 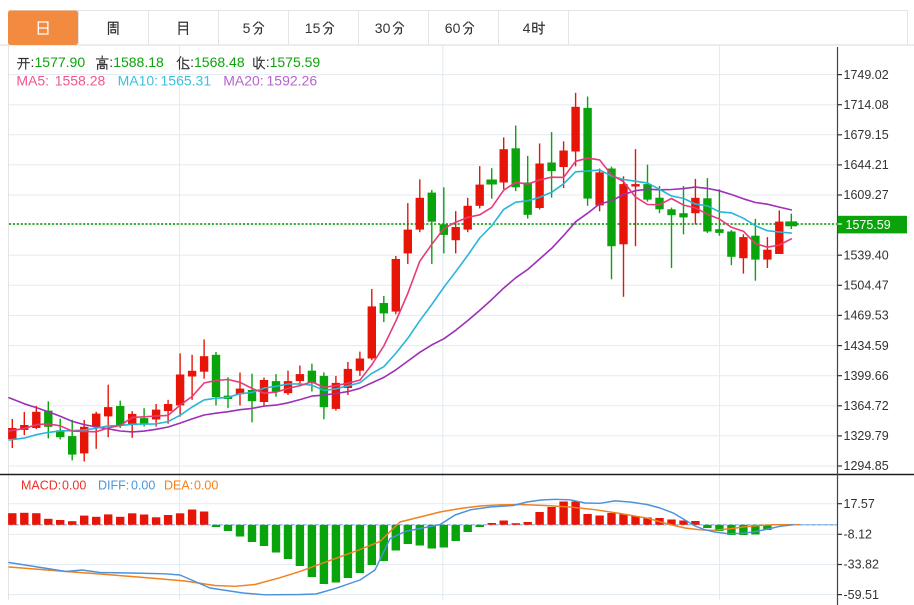 I want to click on svg-text: 60, so click(x=453, y=28).